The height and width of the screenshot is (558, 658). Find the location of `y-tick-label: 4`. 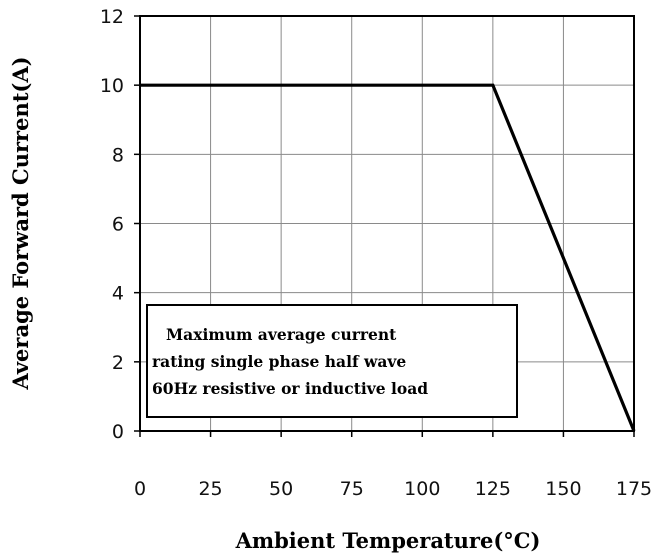

y-tick-label: 4 is located at coordinates (118, 294).